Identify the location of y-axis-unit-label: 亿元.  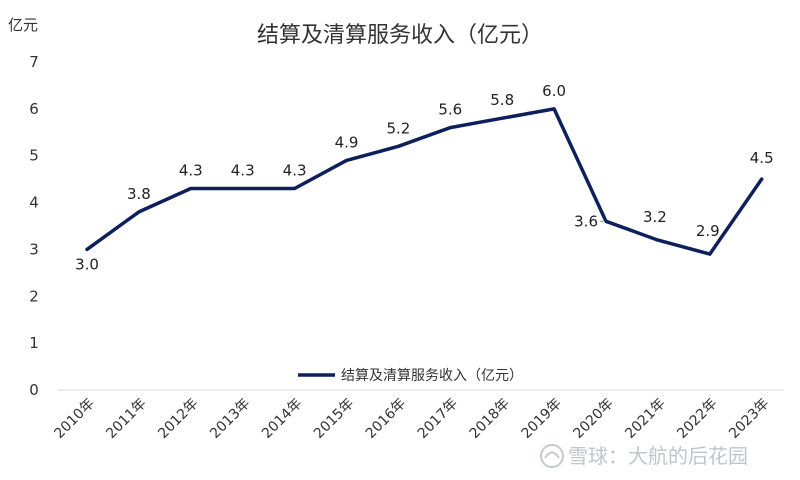
(23, 25).